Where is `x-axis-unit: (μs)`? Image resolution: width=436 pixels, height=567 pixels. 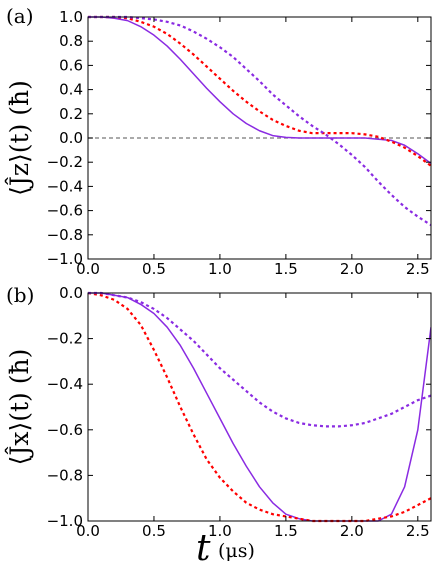 x-axis-unit: (μs) is located at coordinates (236, 551).